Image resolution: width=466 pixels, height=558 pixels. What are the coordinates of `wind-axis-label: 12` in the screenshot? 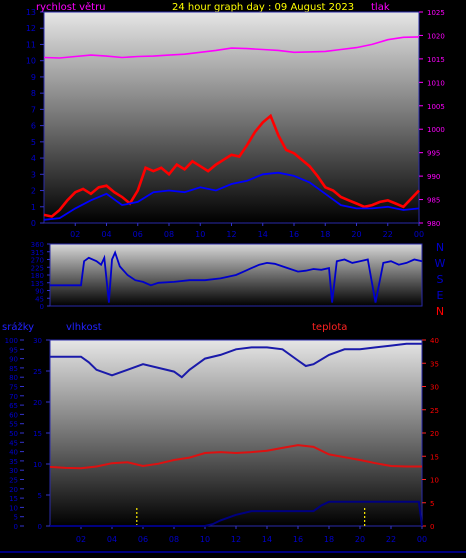 It's located at (31, 28).